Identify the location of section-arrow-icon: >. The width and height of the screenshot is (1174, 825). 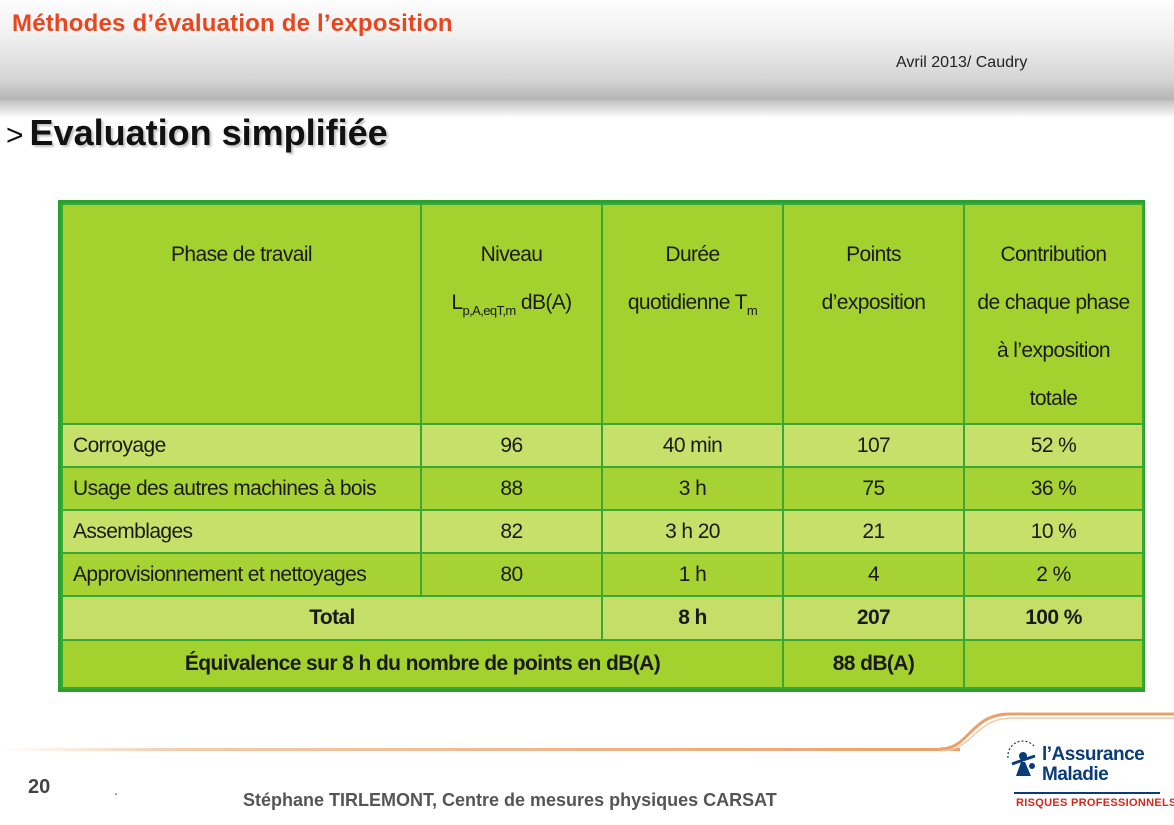
(15, 135).